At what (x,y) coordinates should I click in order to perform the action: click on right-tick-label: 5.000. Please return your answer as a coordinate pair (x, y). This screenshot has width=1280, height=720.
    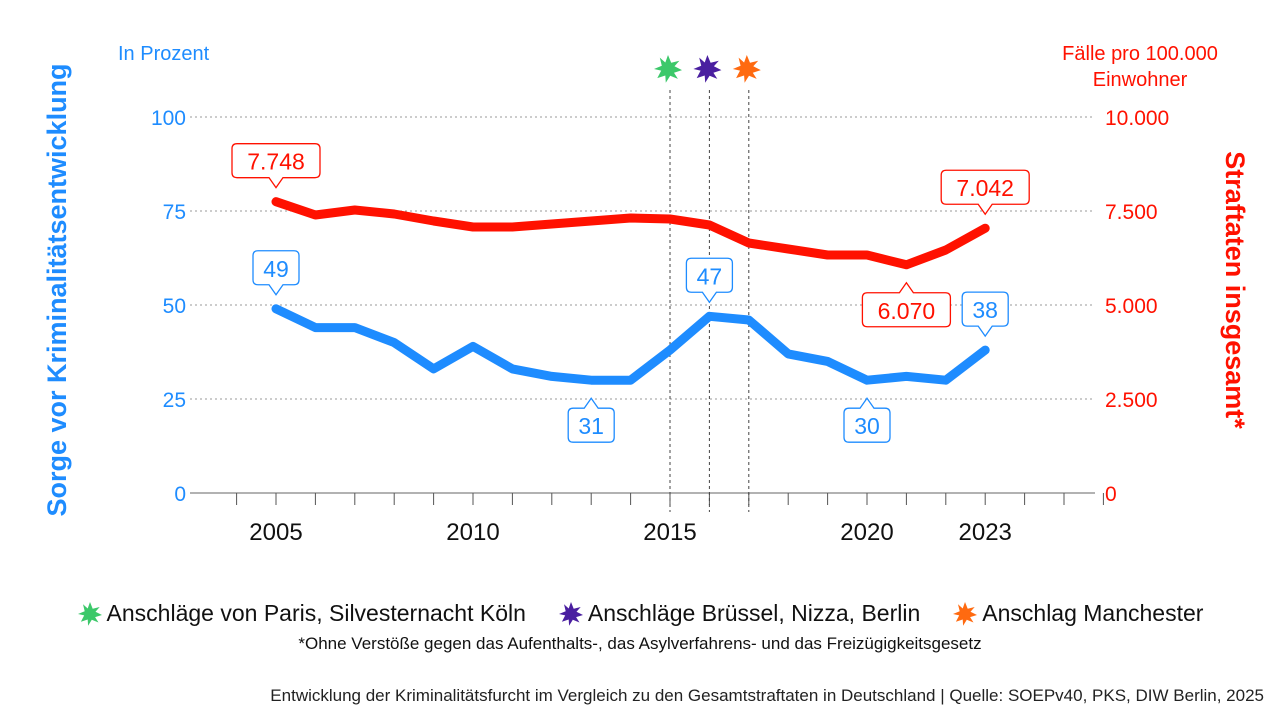
    Looking at the image, I should click on (1131, 306).